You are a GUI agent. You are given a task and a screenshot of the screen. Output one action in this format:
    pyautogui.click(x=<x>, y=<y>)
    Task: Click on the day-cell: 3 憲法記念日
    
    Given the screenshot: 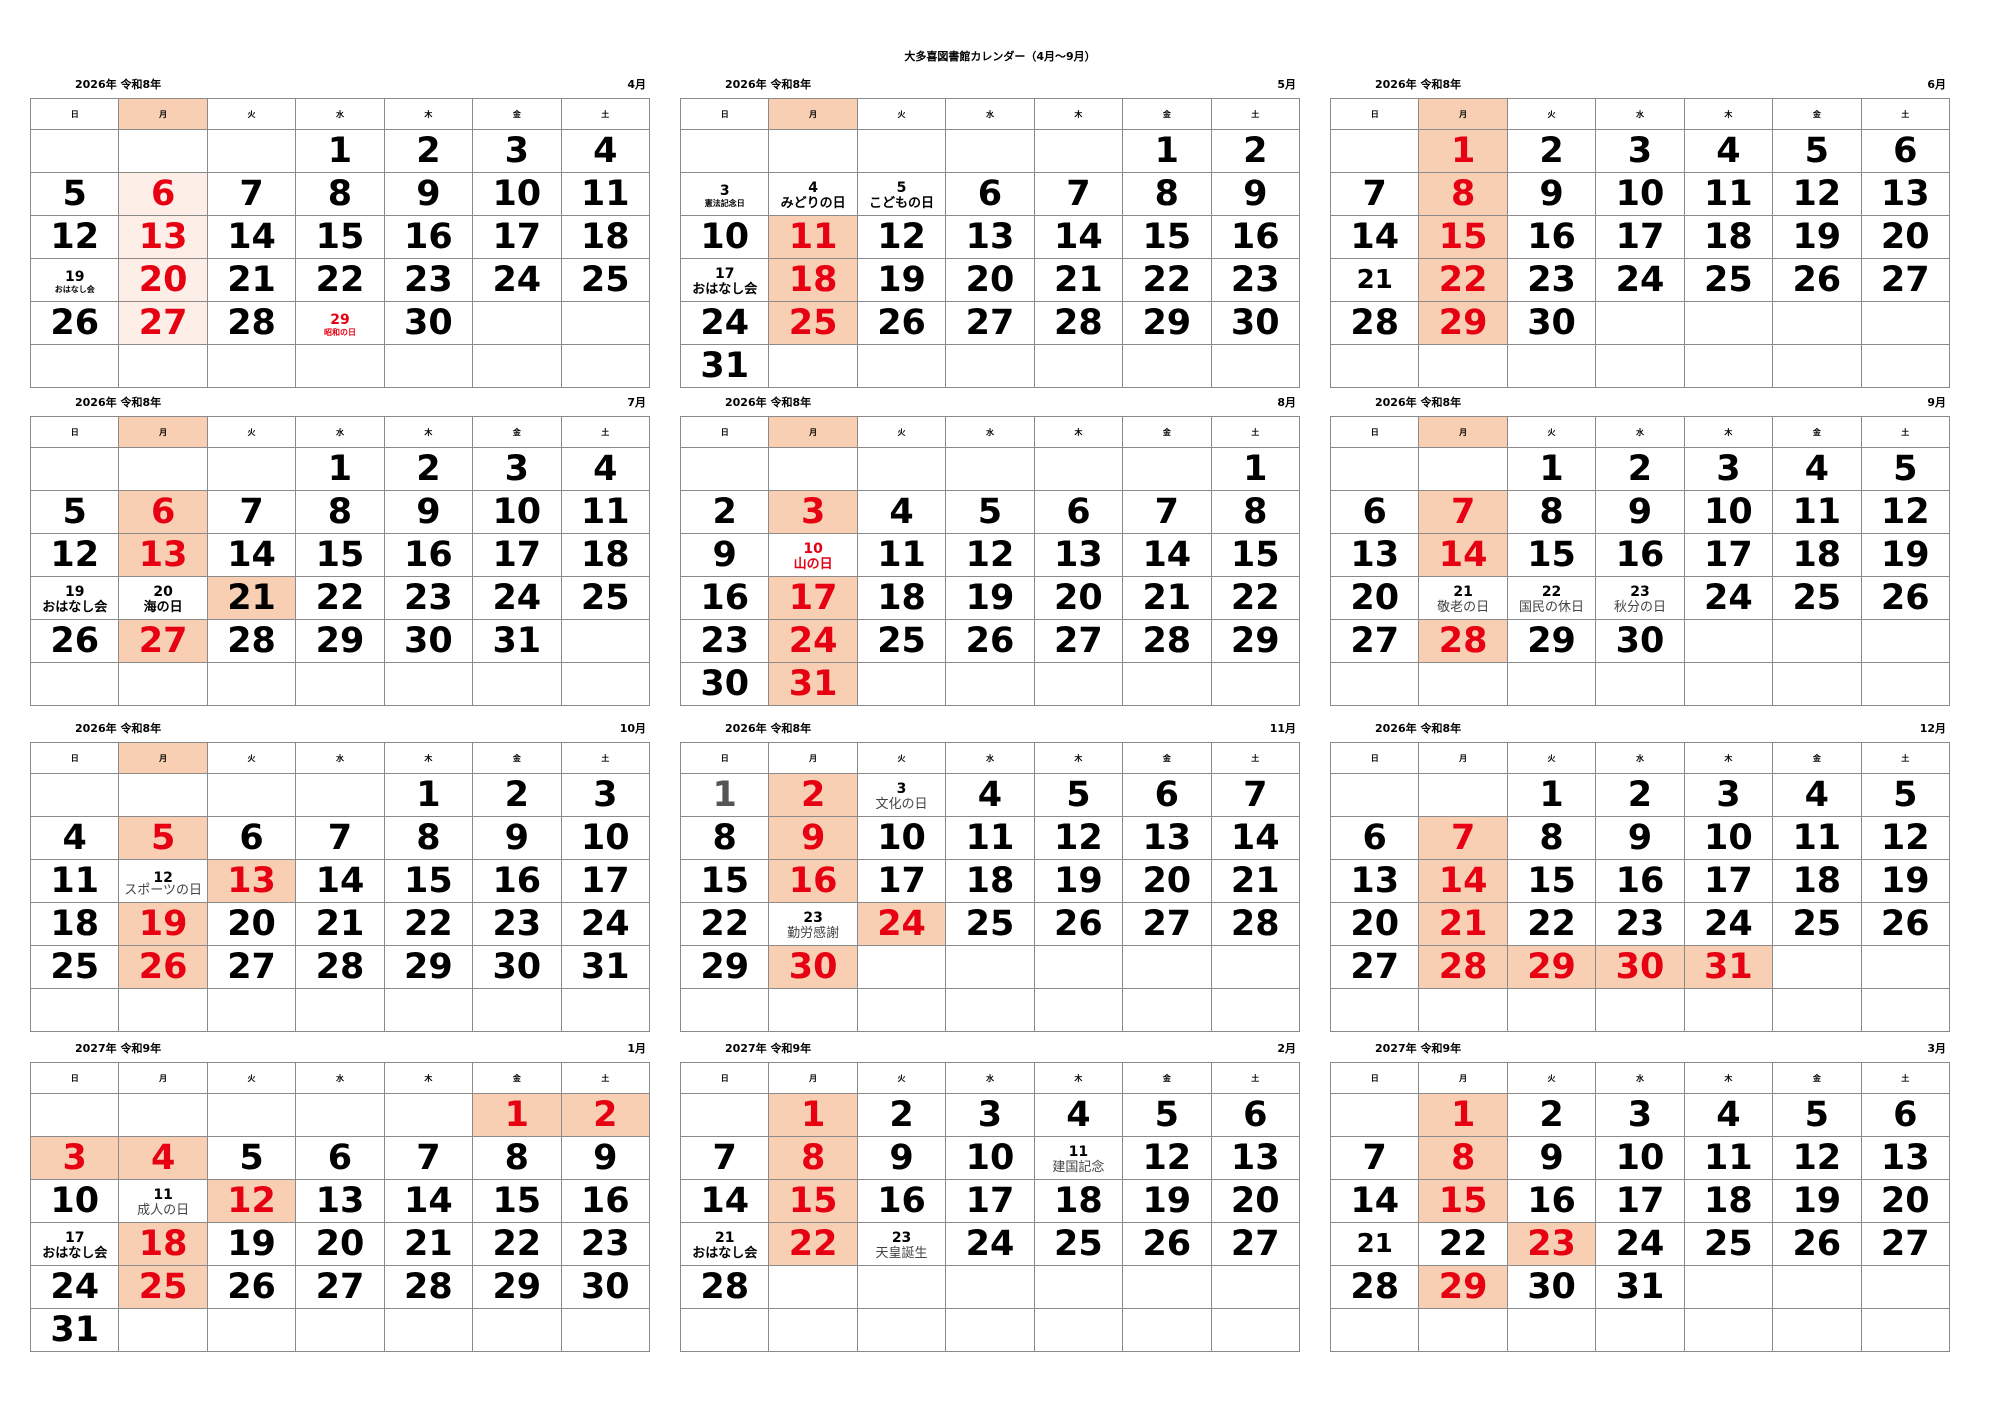 What is the action you would take?
    pyautogui.click(x=724, y=194)
    